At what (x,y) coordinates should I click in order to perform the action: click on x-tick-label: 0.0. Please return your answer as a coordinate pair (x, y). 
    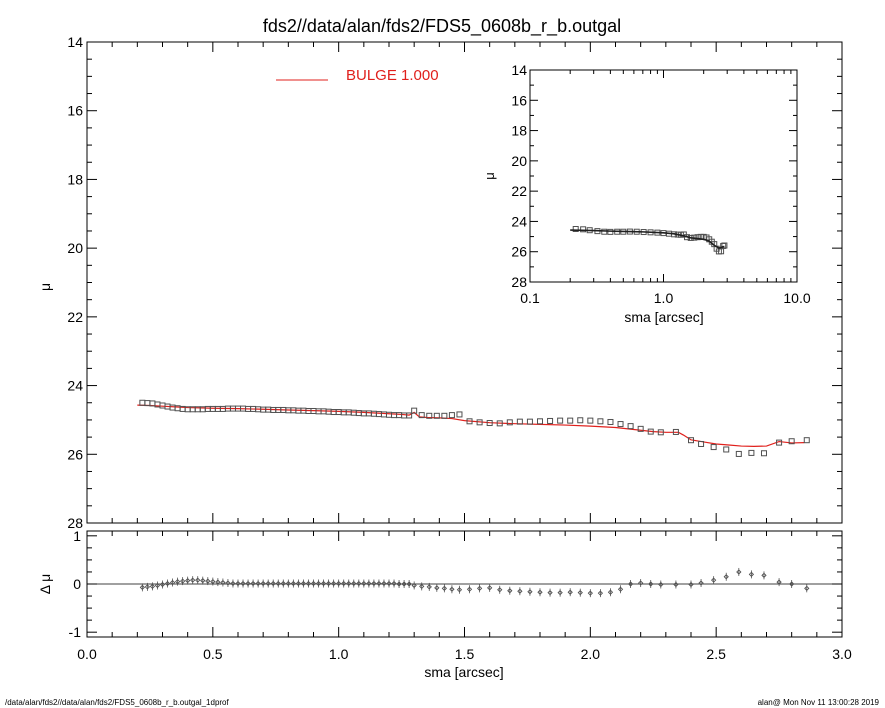
    Looking at the image, I should click on (87, 654).